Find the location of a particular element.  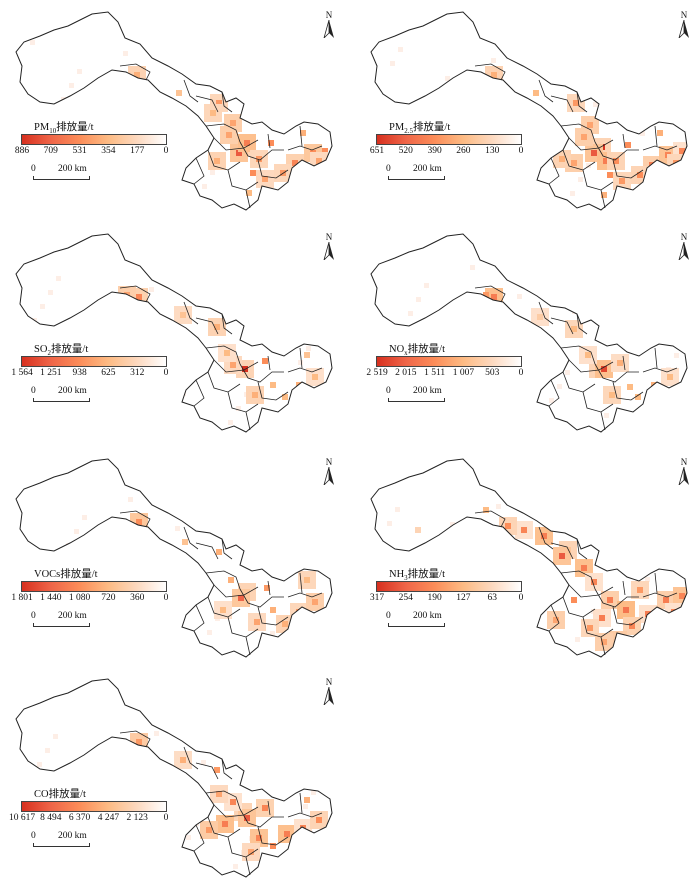

north-arrow-icon: N is located at coordinates (329, 248).